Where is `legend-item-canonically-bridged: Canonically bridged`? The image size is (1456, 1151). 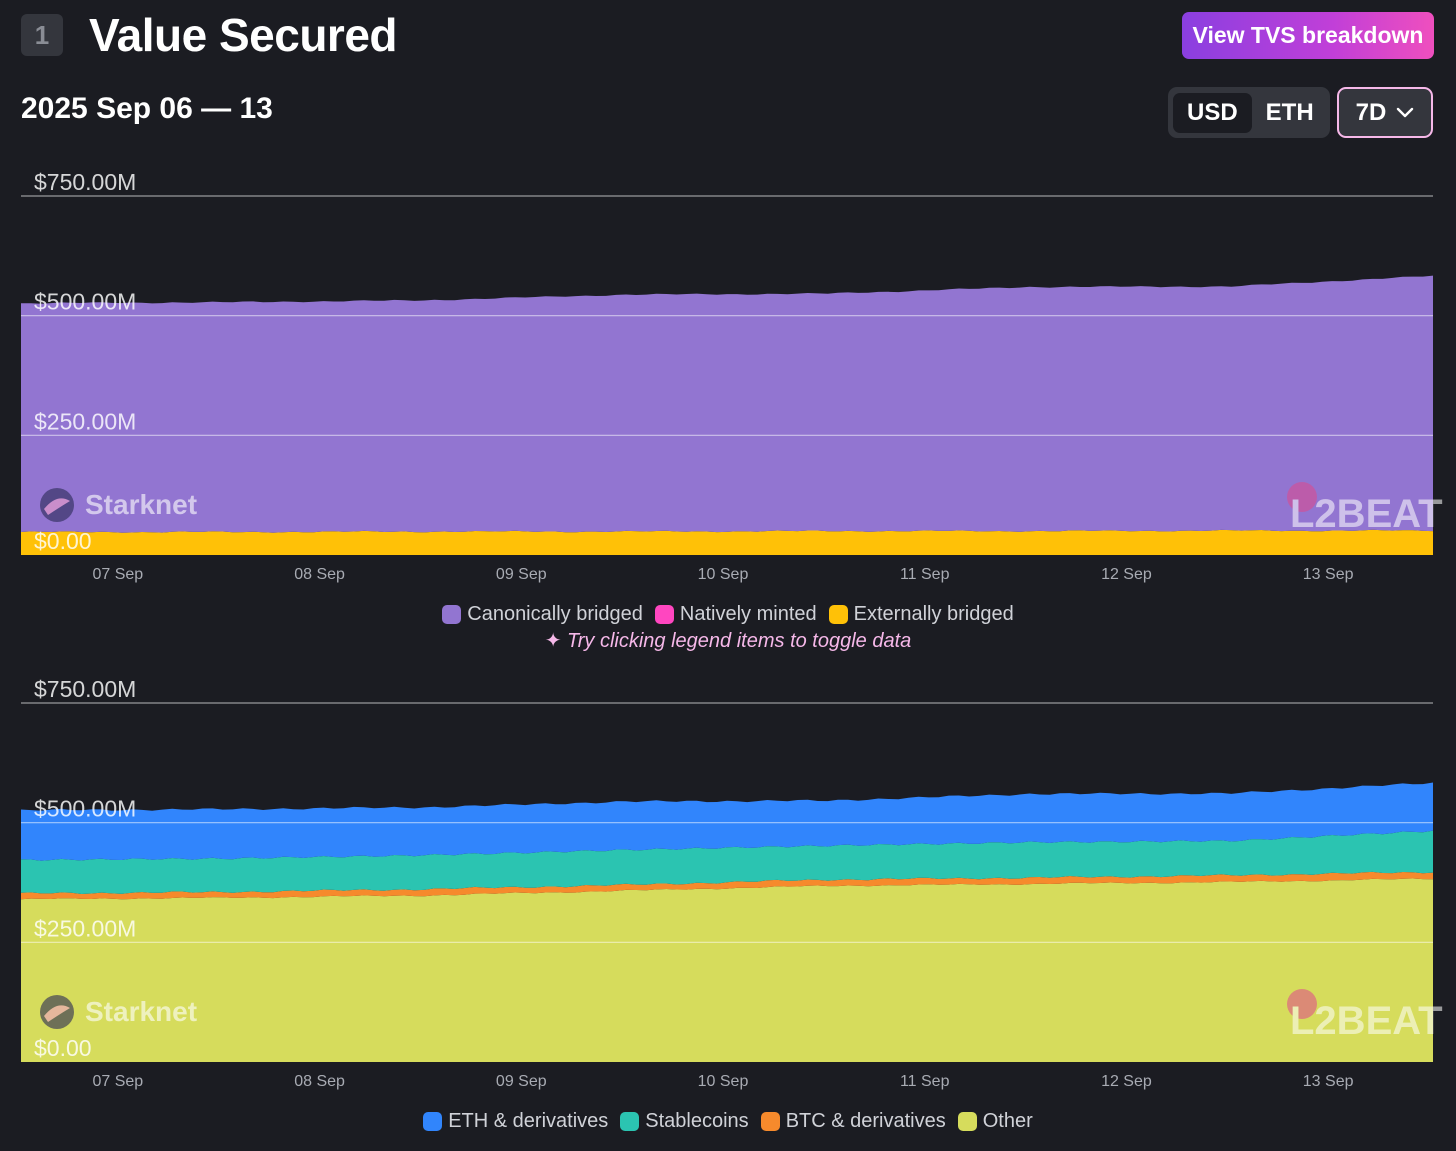
legend-item-canonically-bridged: Canonically bridged is located at coordinates (542, 614).